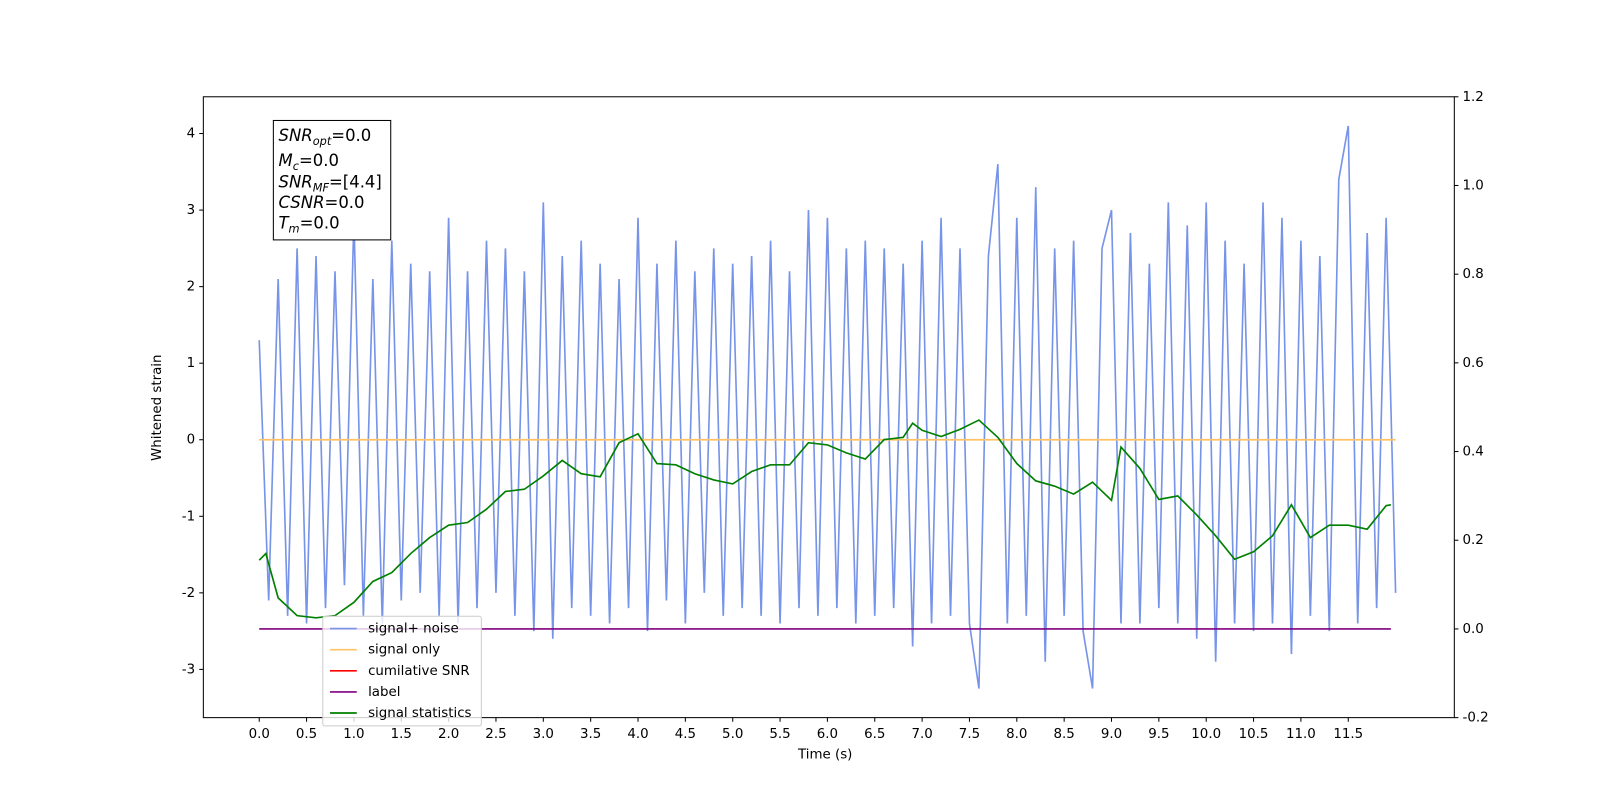 This screenshot has width=1600, height=800. I want to click on x-tick-label: 0.5, so click(306, 734).